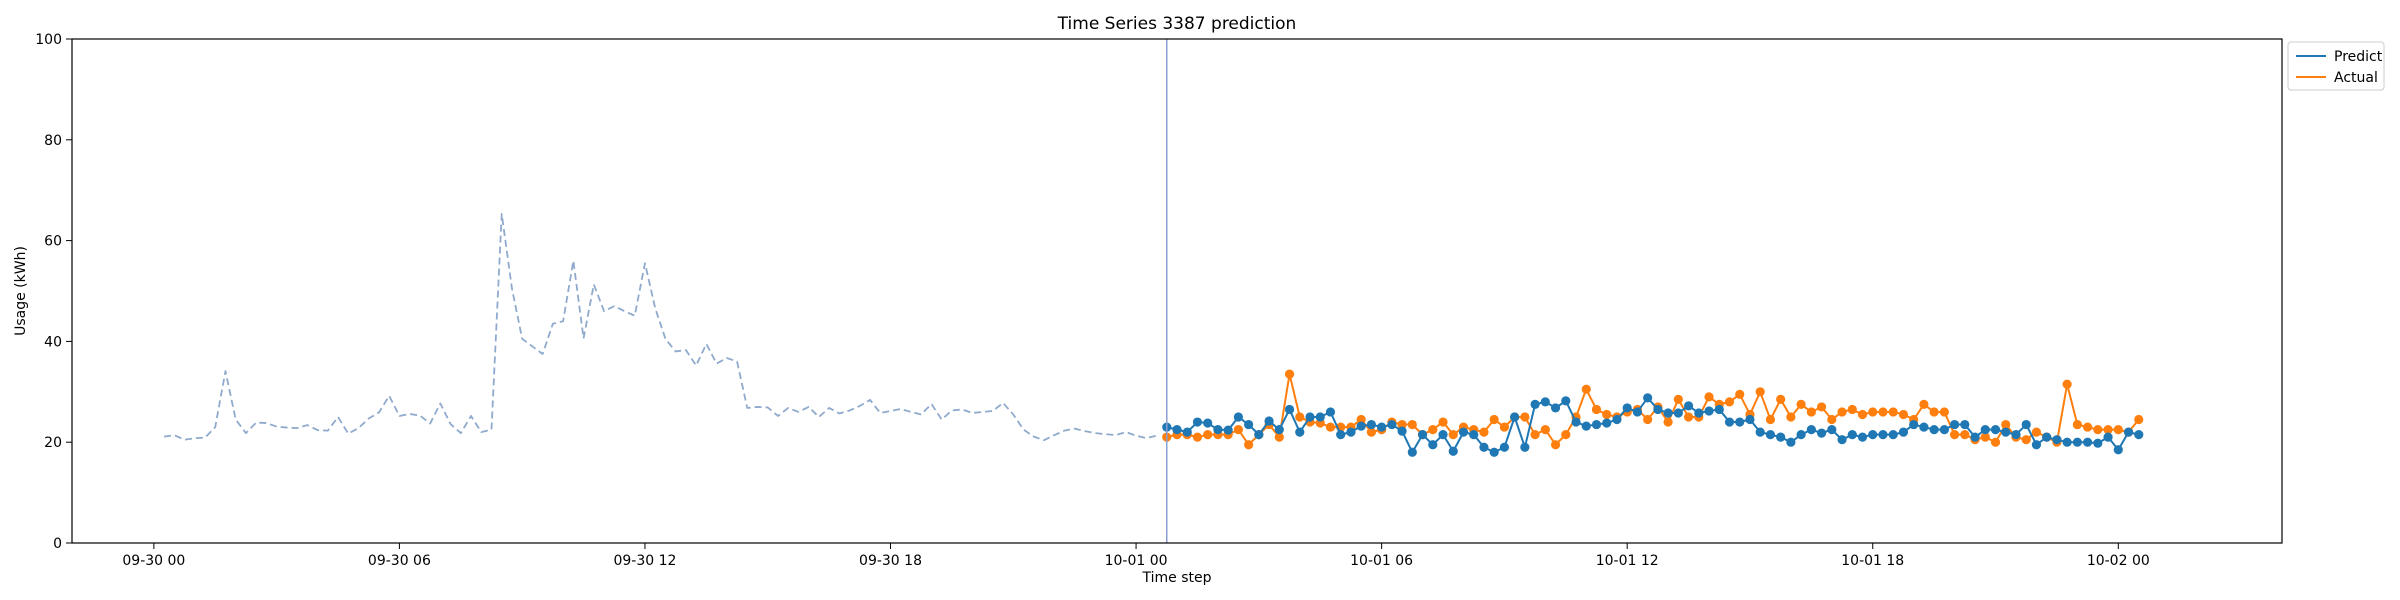 The height and width of the screenshot is (600, 2400). I want to click on x-axis-title: Time step, so click(1177, 578).